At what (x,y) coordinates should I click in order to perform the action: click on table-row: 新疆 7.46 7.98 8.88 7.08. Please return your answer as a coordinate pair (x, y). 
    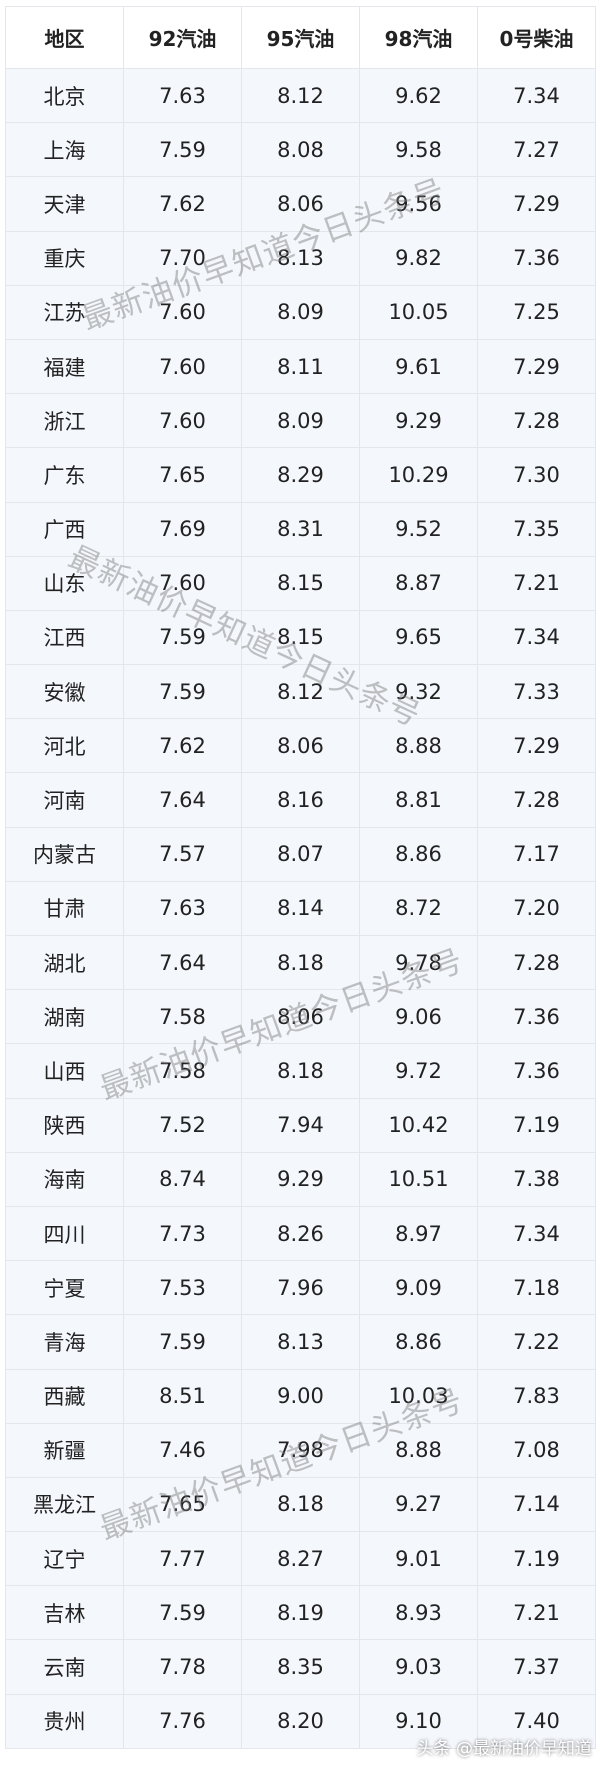
    Looking at the image, I should click on (300, 1450).